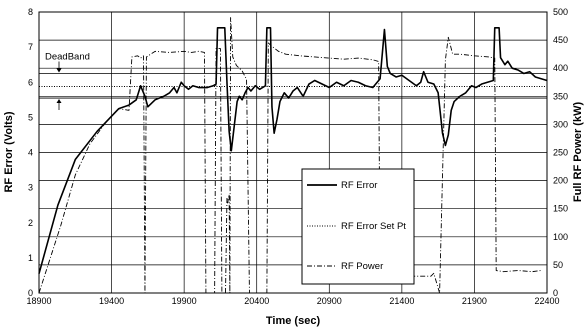 Image resolution: width=588 pixels, height=330 pixels. Describe the element at coordinates (30, 117) in the screenshot. I see `y-left-tick-label: 5` at that location.